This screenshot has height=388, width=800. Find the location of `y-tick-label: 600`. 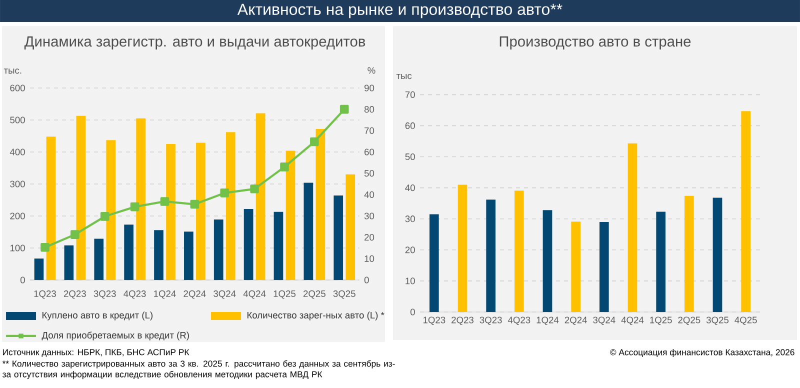

y-tick-label: 600 is located at coordinates (17, 88).